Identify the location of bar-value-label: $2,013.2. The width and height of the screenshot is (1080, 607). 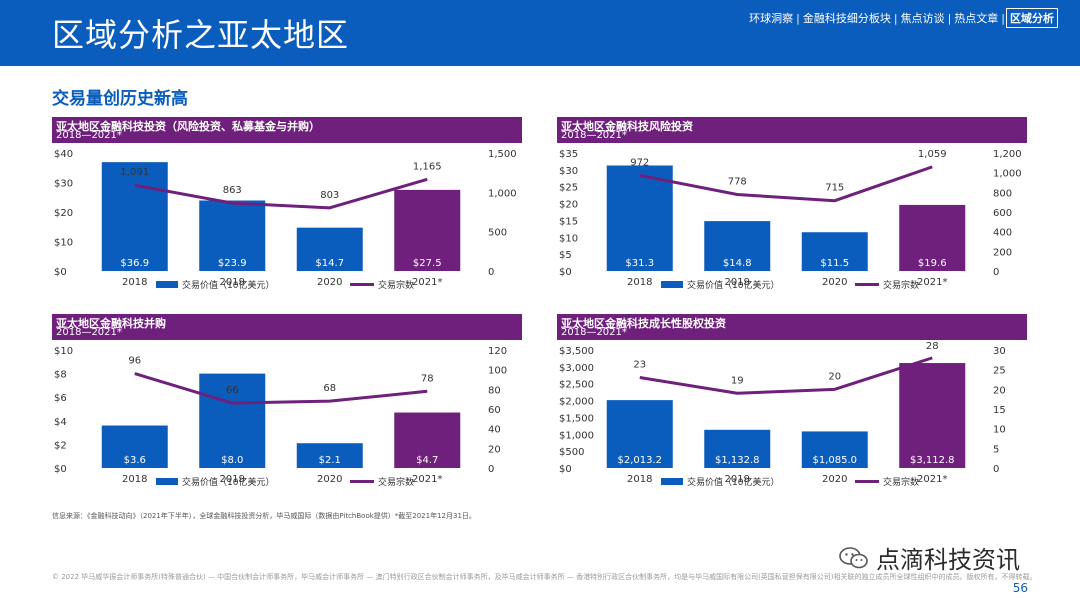
(639, 460).